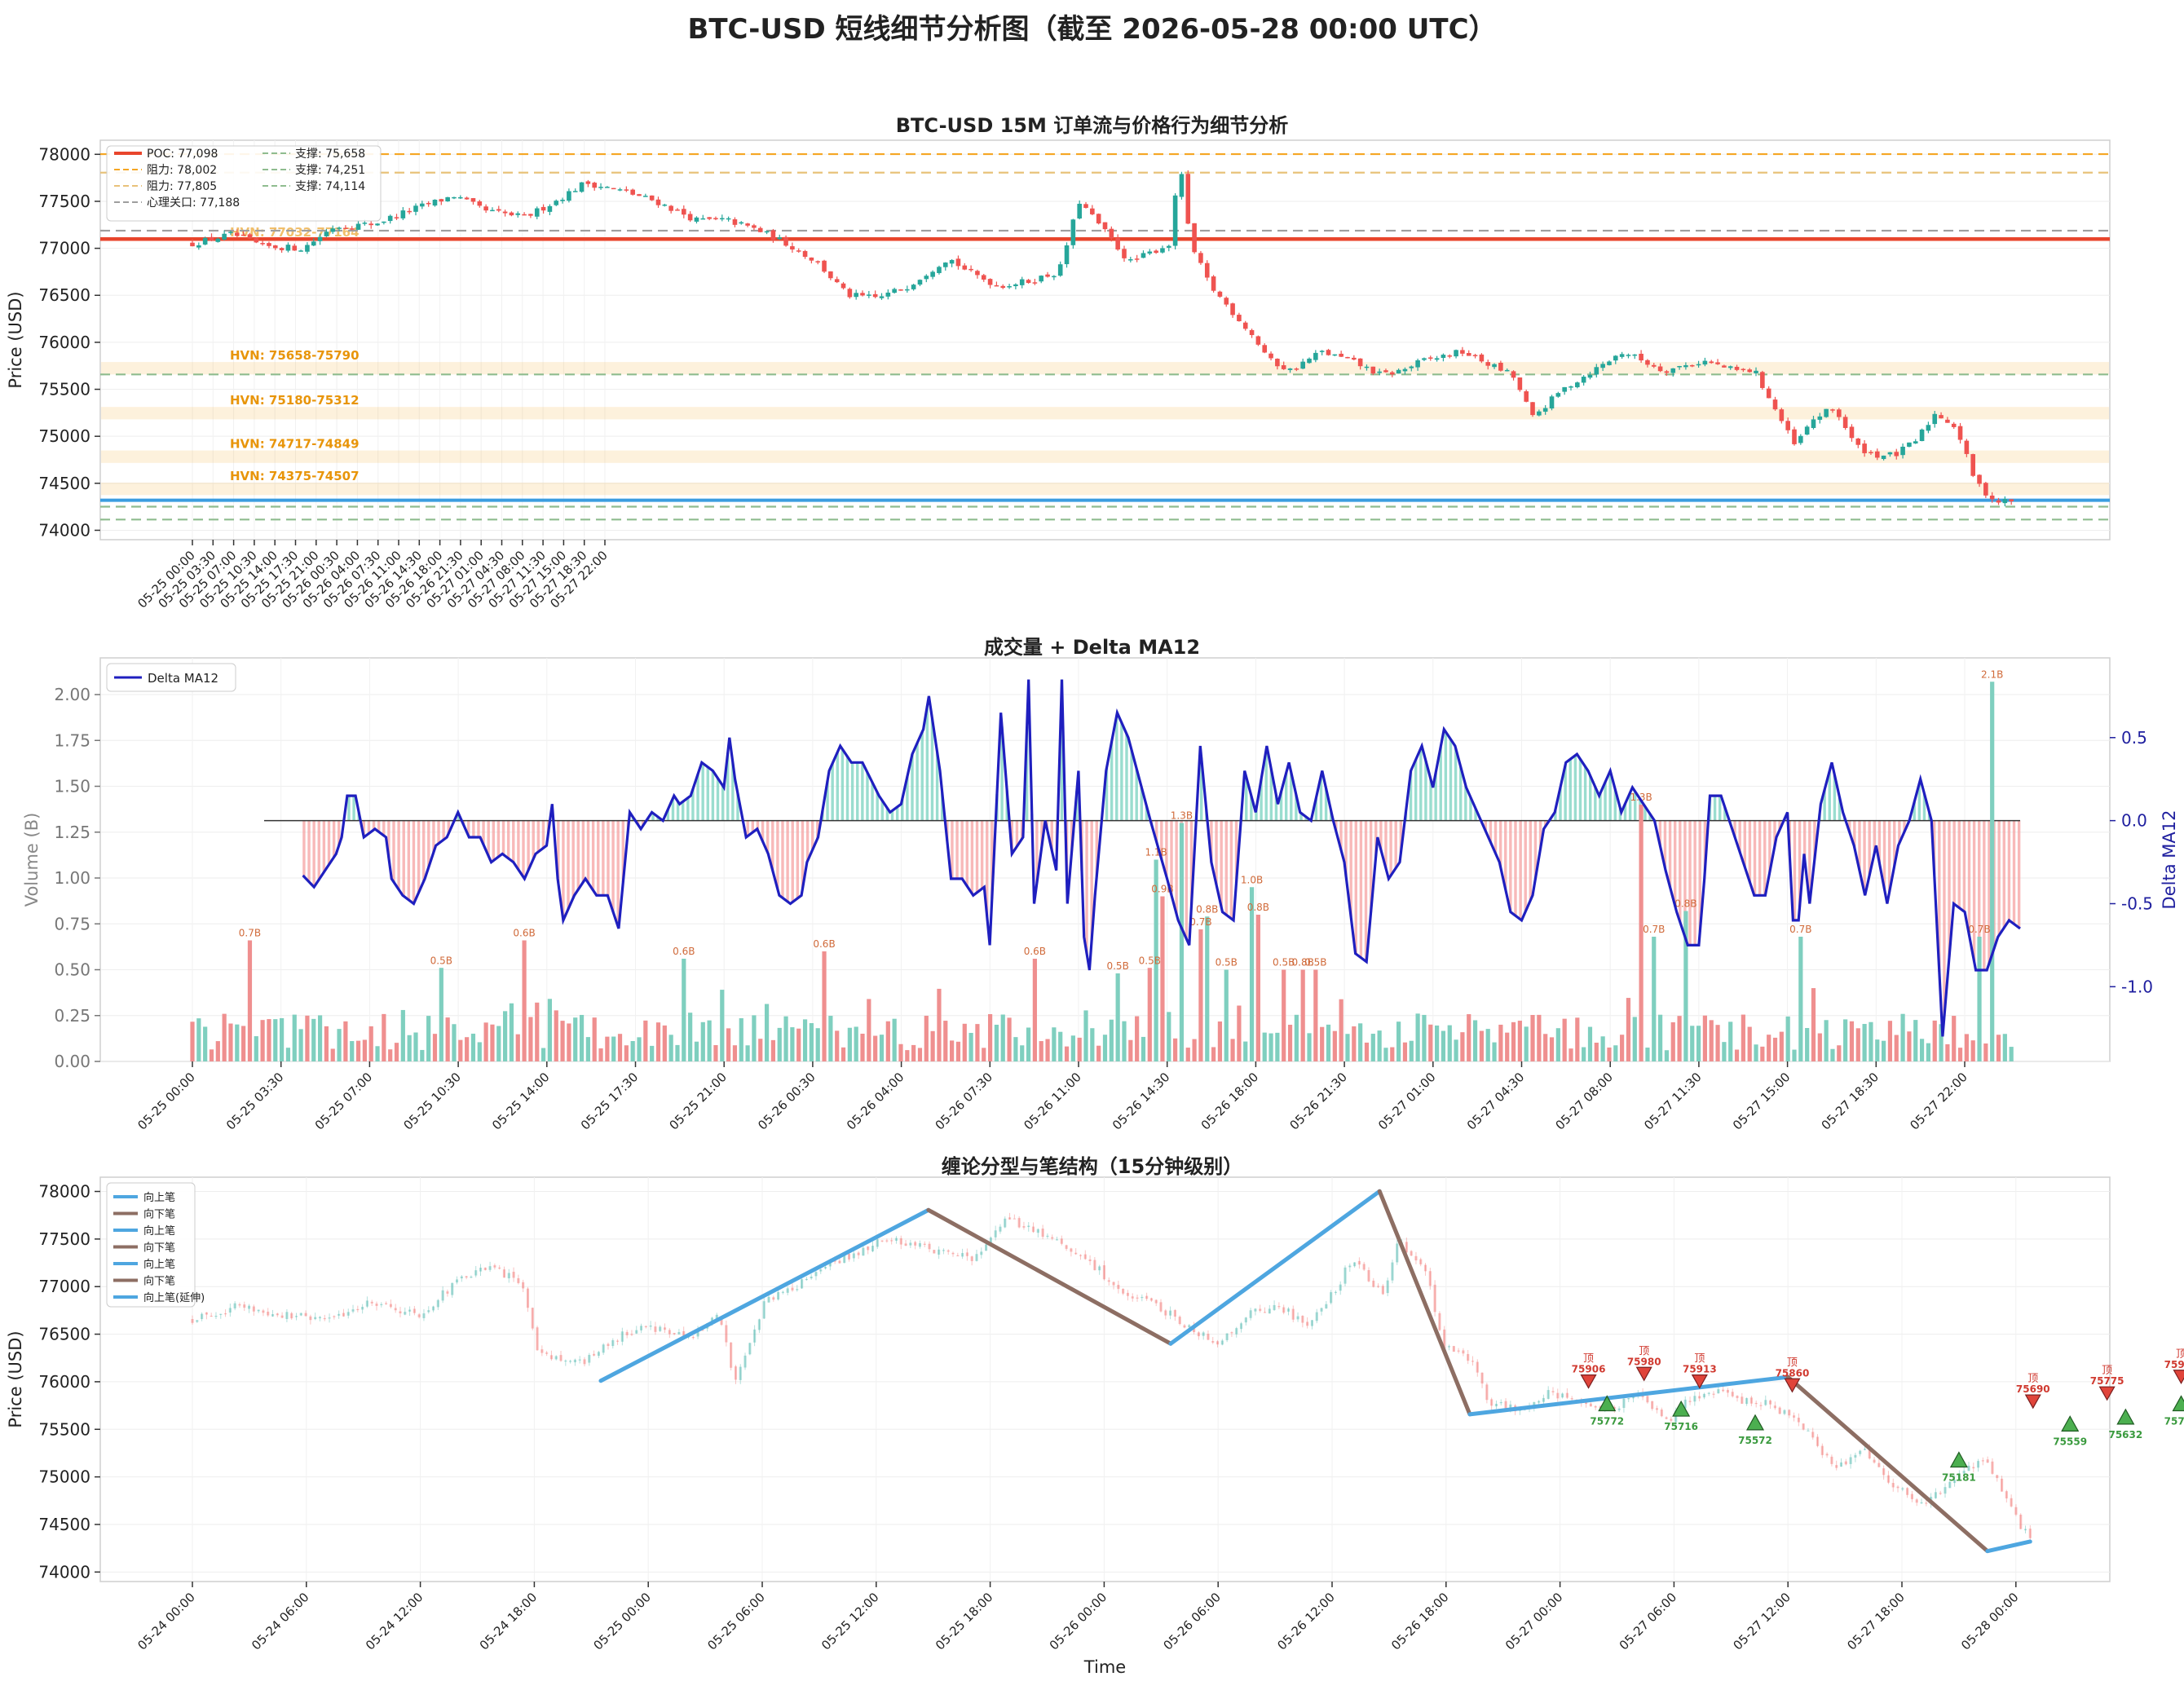 Image resolution: width=2184 pixels, height=1681 pixels. Describe the element at coordinates (295, 476) in the screenshot. I see `hvn-label: HVN: 74375-74507` at that location.